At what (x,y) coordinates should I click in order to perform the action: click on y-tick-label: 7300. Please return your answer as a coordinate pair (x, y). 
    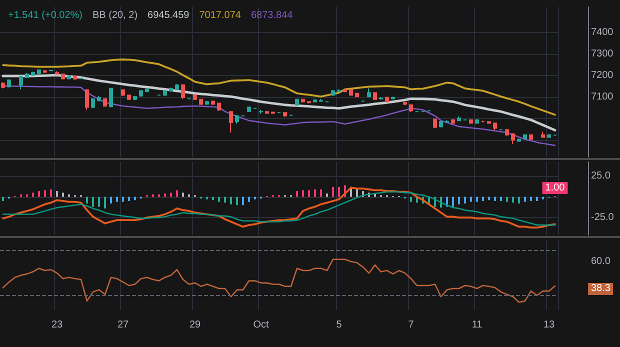
    Looking at the image, I should click on (602, 54).